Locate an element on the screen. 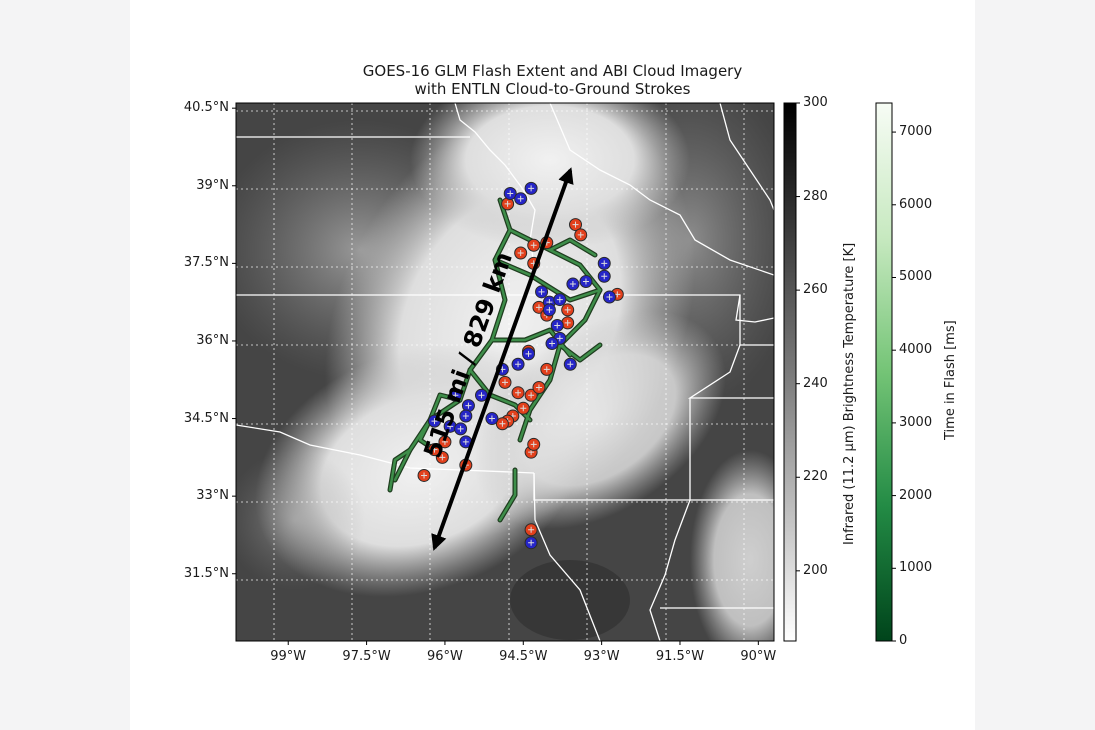  temp-tick-label: 240 is located at coordinates (815, 383).